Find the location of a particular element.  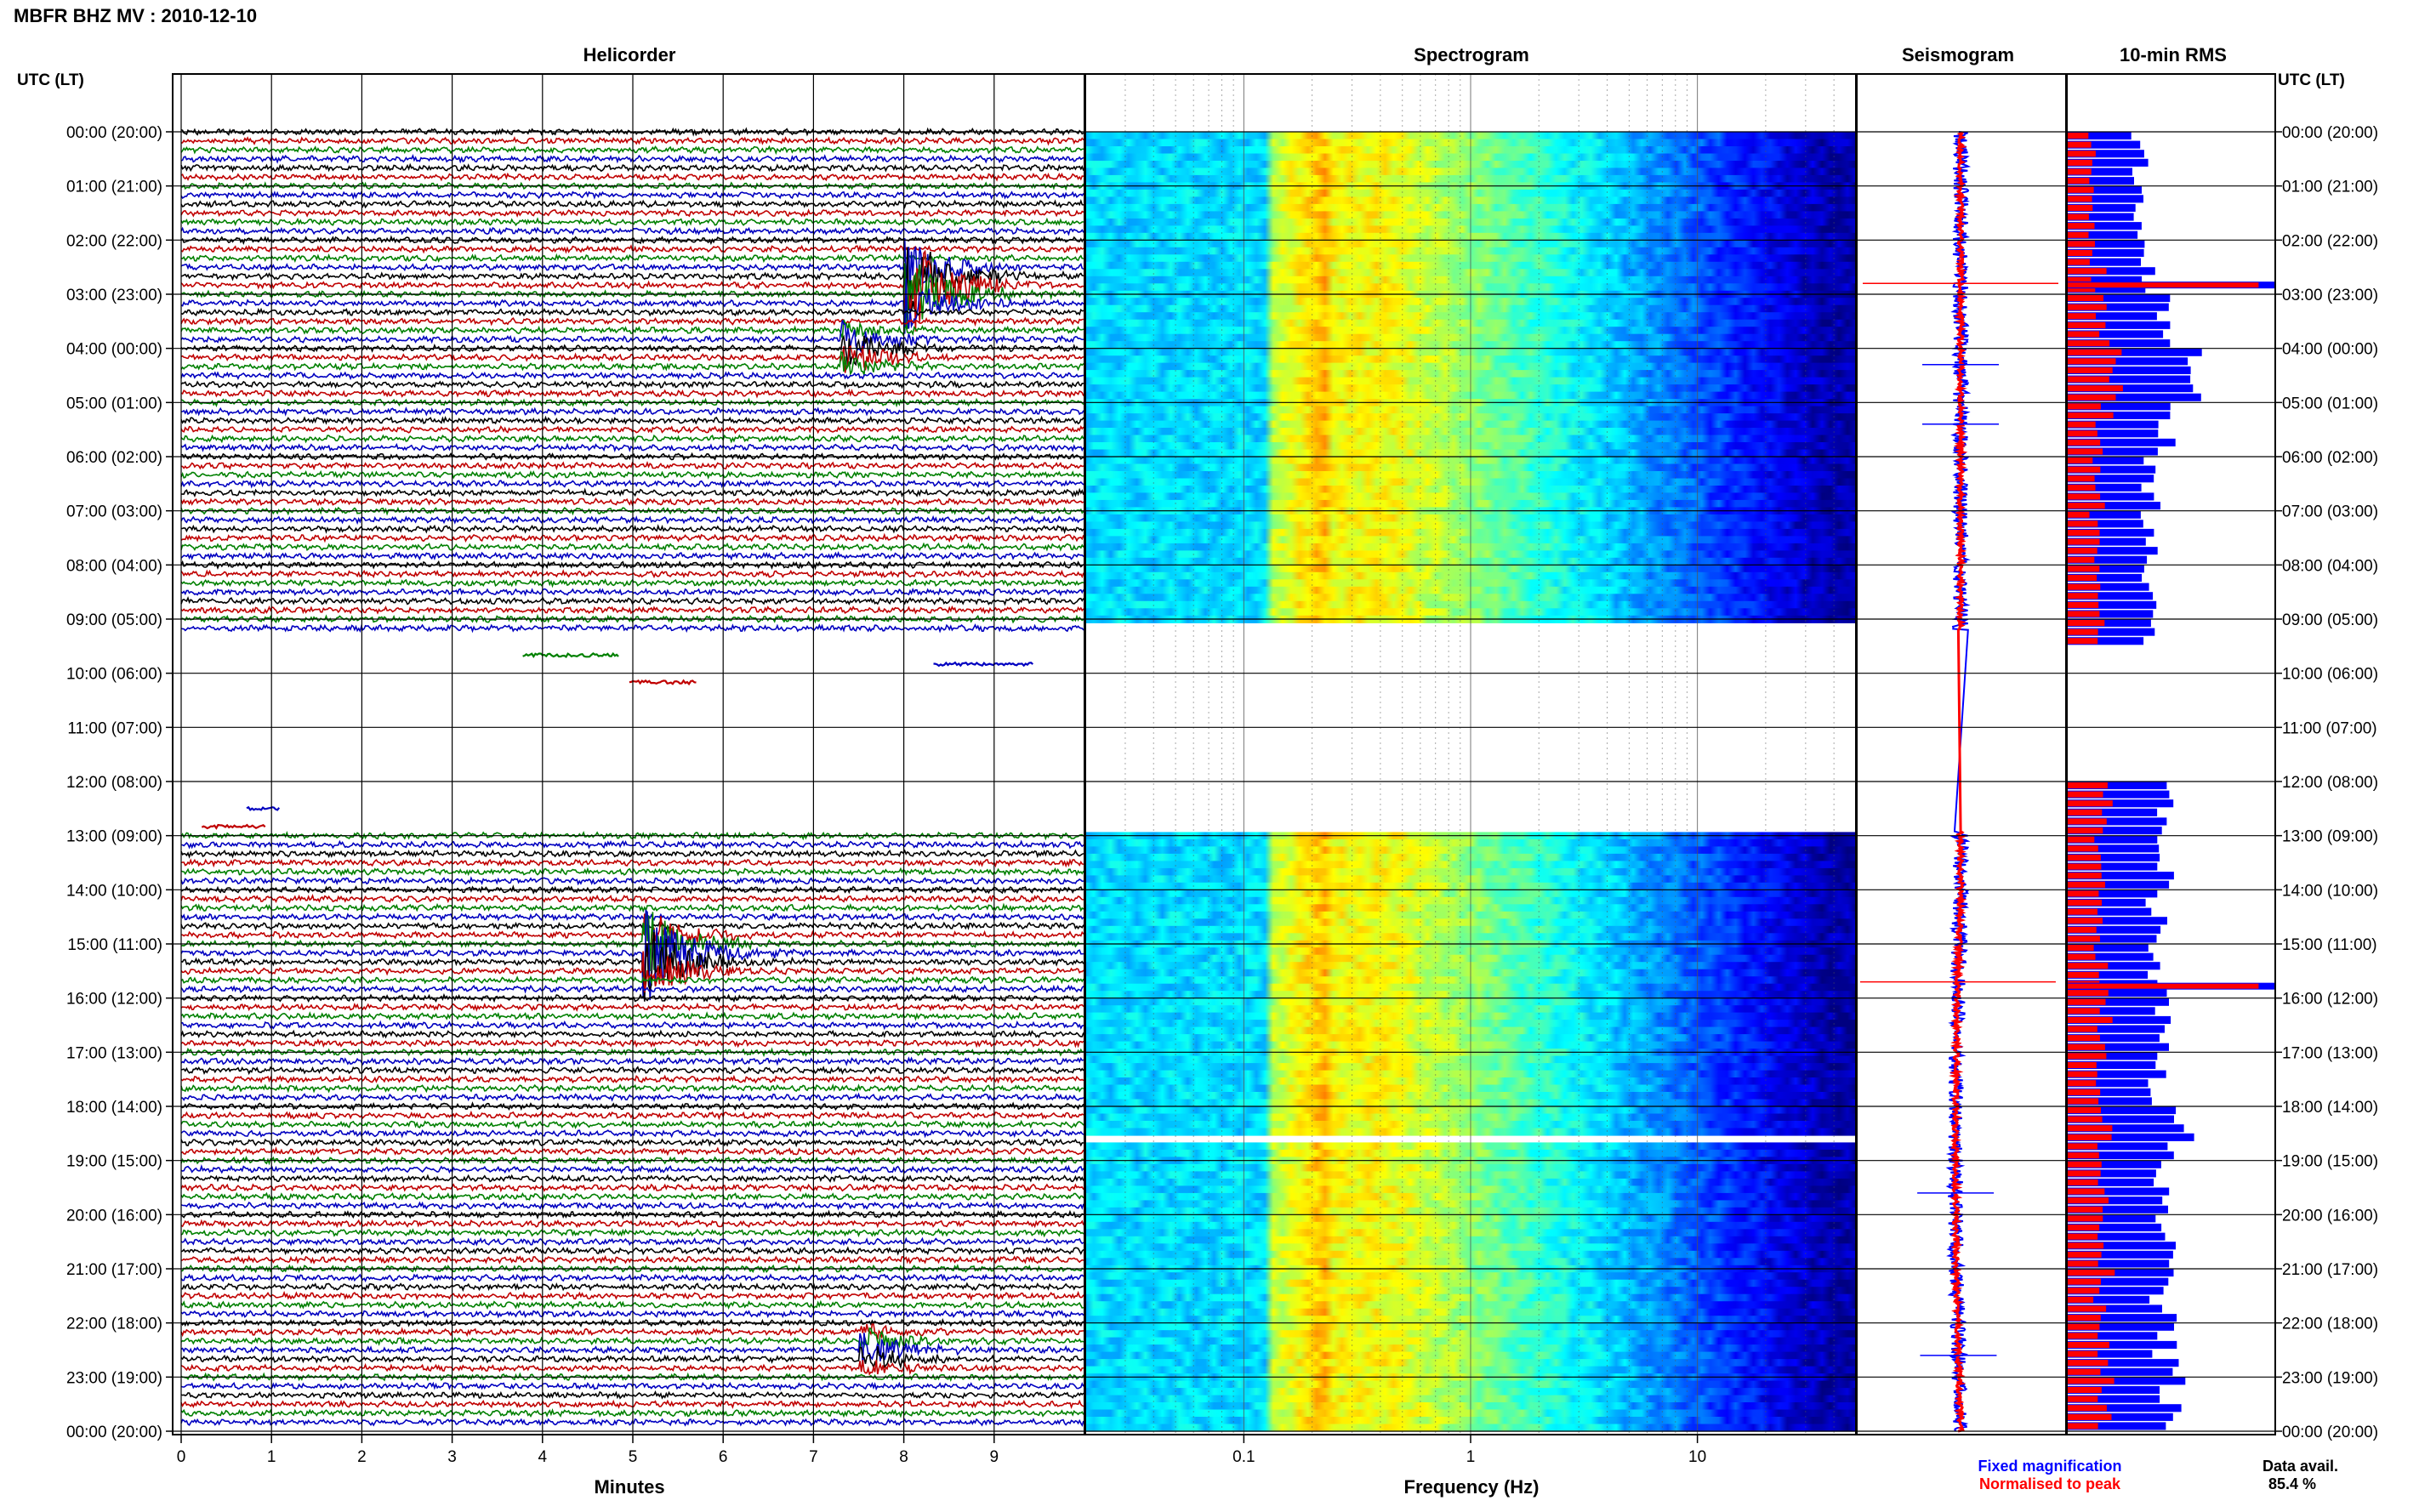

time-tick-label-left: 19:00 (15:00) is located at coordinates (114, 1162).